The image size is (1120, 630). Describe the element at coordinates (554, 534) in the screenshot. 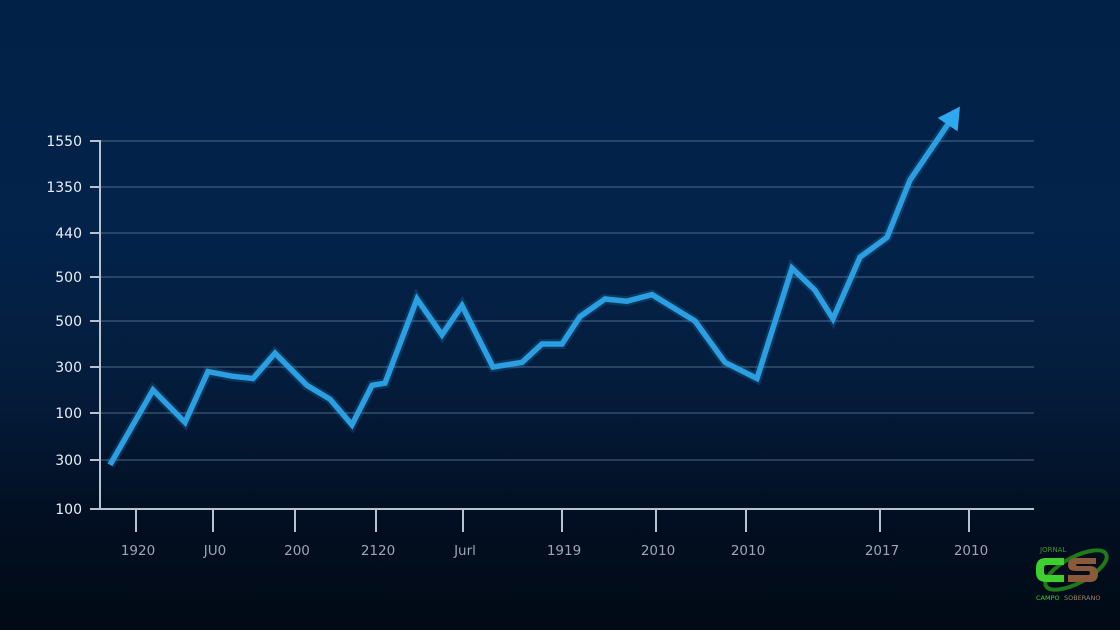

I see `x-axis-ticks: 1920 JU0 200 2120 Jurl 1919 2010 2010 2017 2010` at that location.